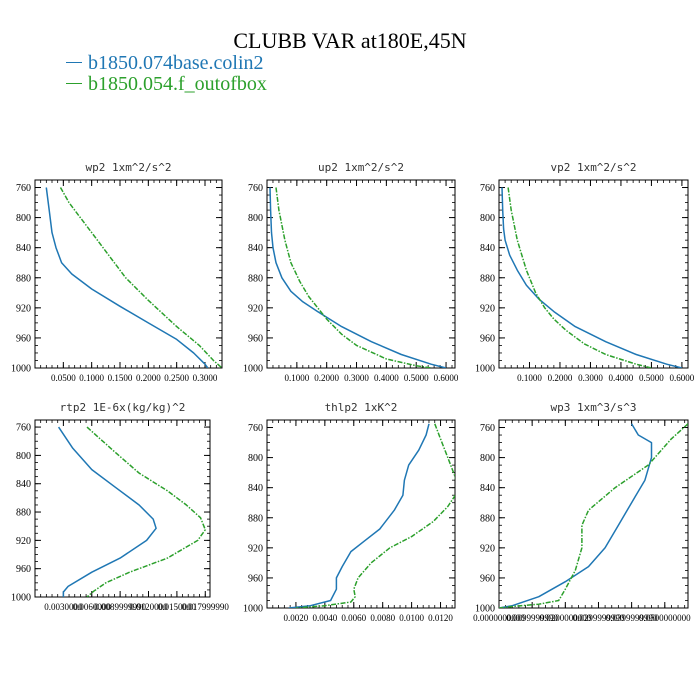  What do you see at coordinates (177, 84) in the screenshot?
I see `legend-label: b1850.054.f_outofbox` at bounding box center [177, 84].